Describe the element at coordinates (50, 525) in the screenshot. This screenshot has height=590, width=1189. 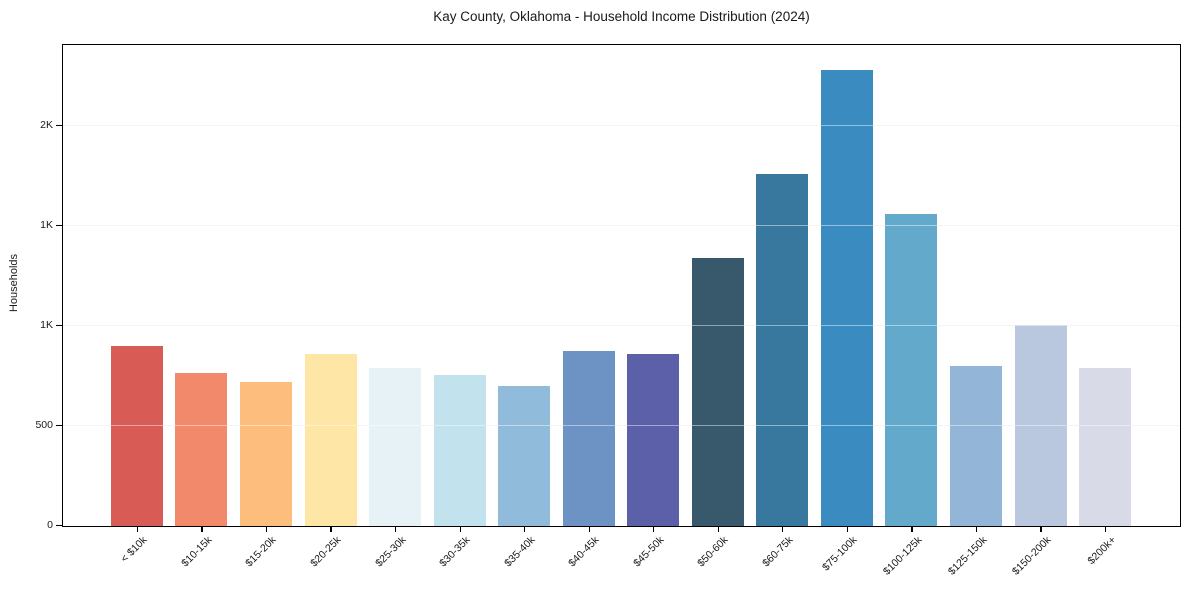
I see `y-tick-label: 0` at that location.